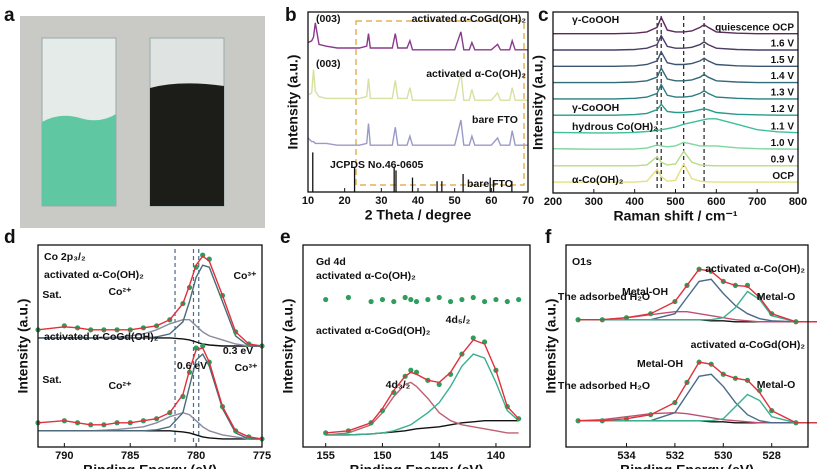 The image size is (817, 469). I want to click on green-suspension, so click(79, 160).